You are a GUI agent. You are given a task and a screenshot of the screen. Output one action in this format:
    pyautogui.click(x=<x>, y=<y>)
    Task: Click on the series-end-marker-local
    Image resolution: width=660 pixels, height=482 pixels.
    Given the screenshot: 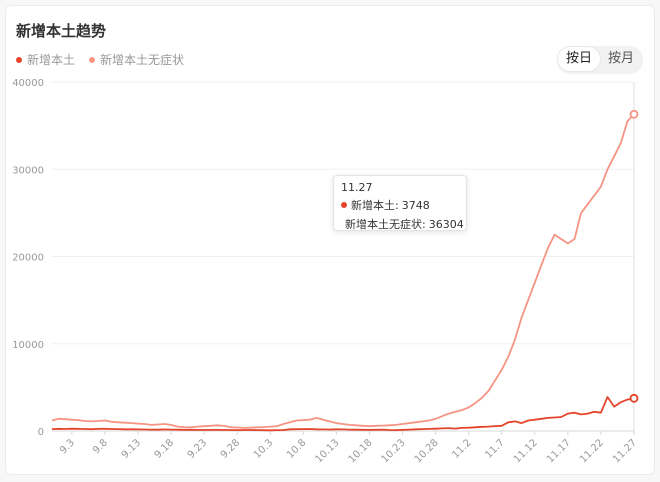 What is the action you would take?
    pyautogui.click(x=634, y=398)
    